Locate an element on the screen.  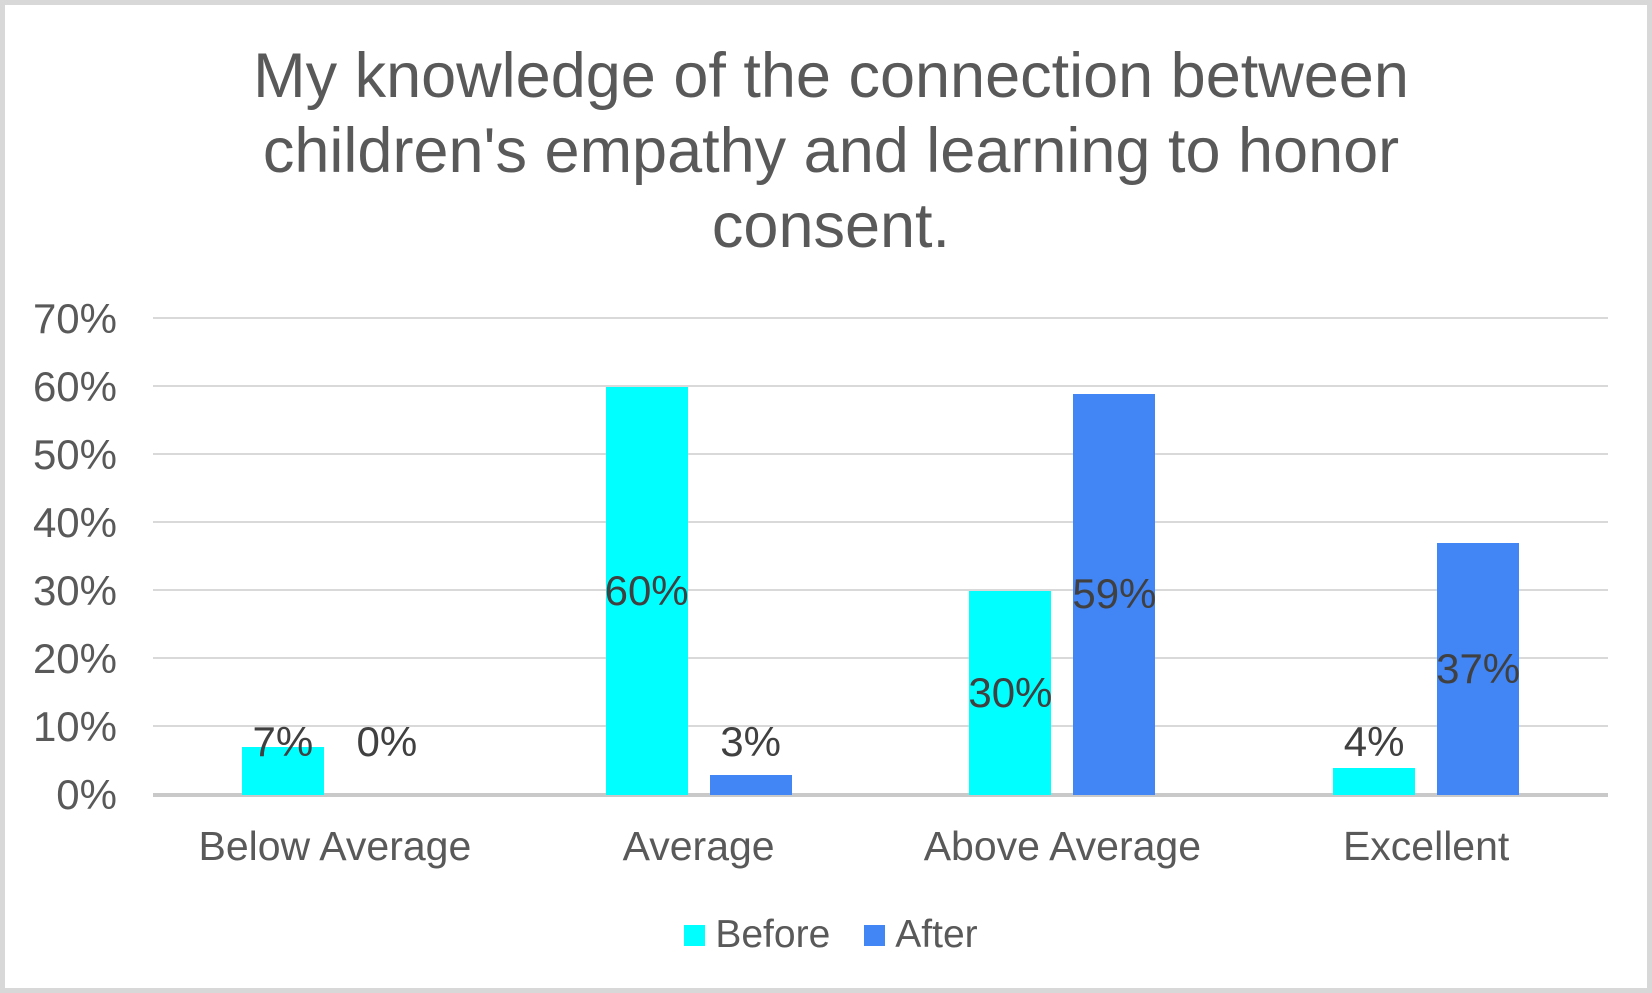
legend-label-before: Before is located at coordinates (773, 934).